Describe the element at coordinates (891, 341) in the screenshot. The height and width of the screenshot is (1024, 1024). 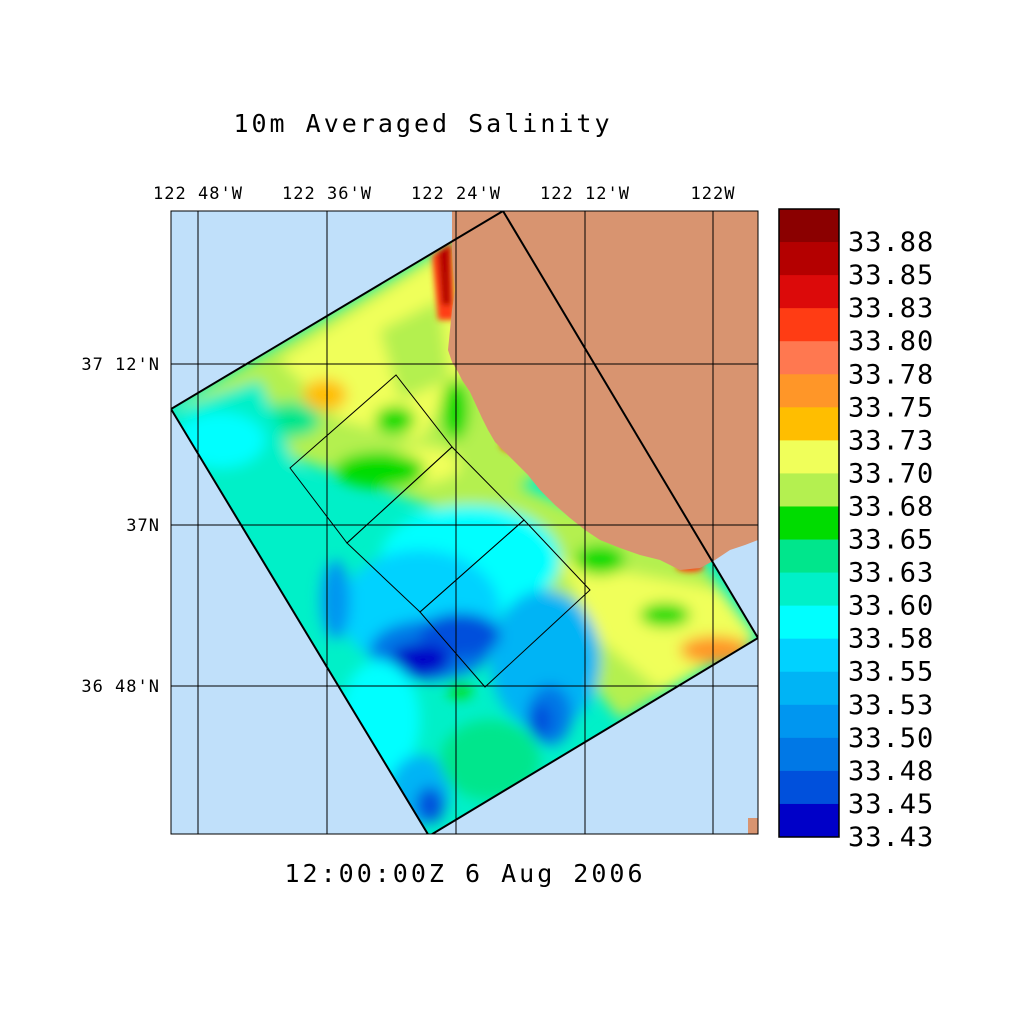
I see `colorbar-label: 33.80` at that location.